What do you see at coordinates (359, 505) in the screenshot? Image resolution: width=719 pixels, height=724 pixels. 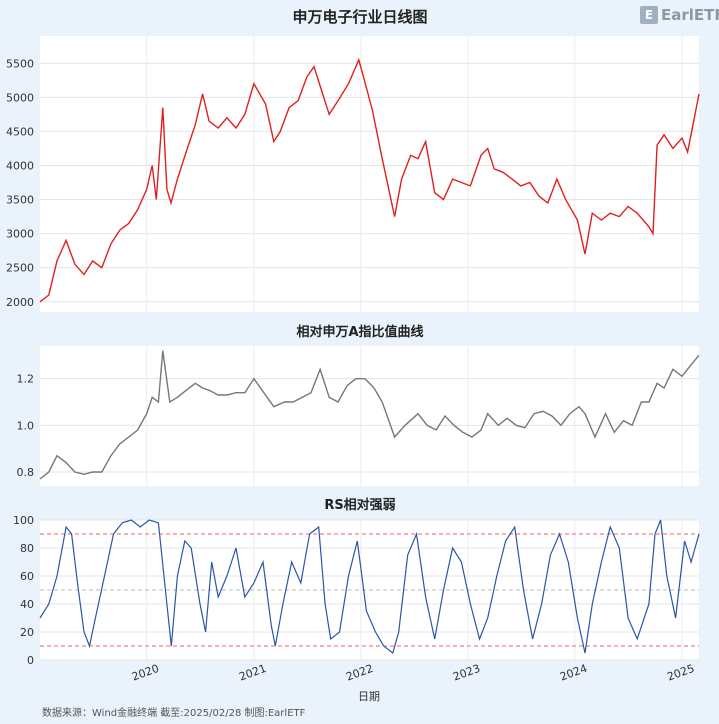 I see `chart-title-rs: RS相对强弱` at bounding box center [359, 505].